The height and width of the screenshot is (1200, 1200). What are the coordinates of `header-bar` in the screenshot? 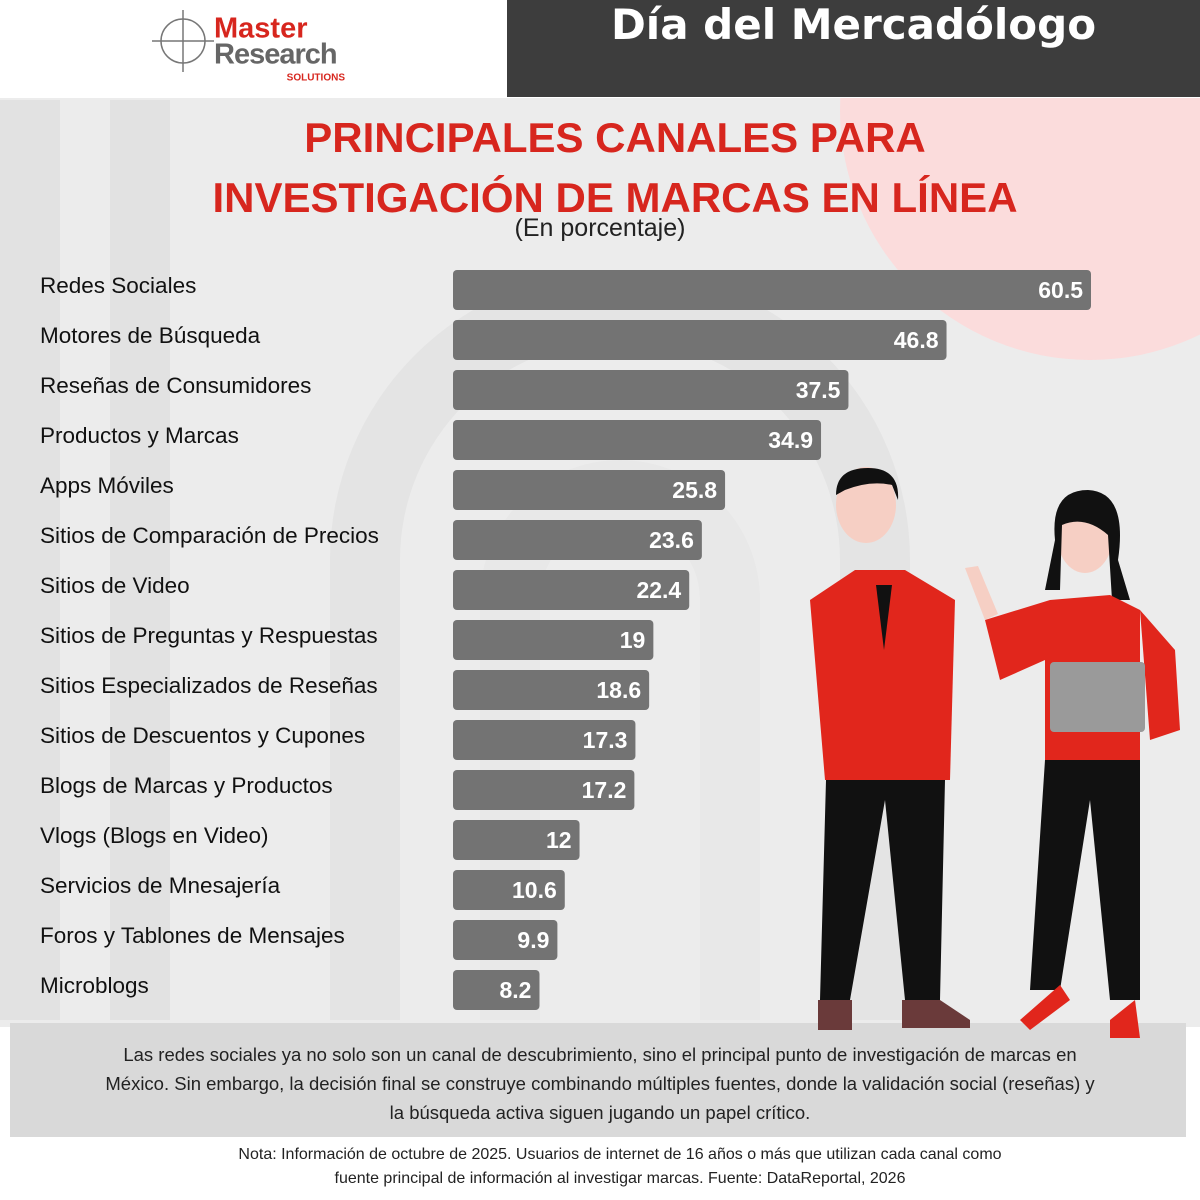 It's located at (853, 48).